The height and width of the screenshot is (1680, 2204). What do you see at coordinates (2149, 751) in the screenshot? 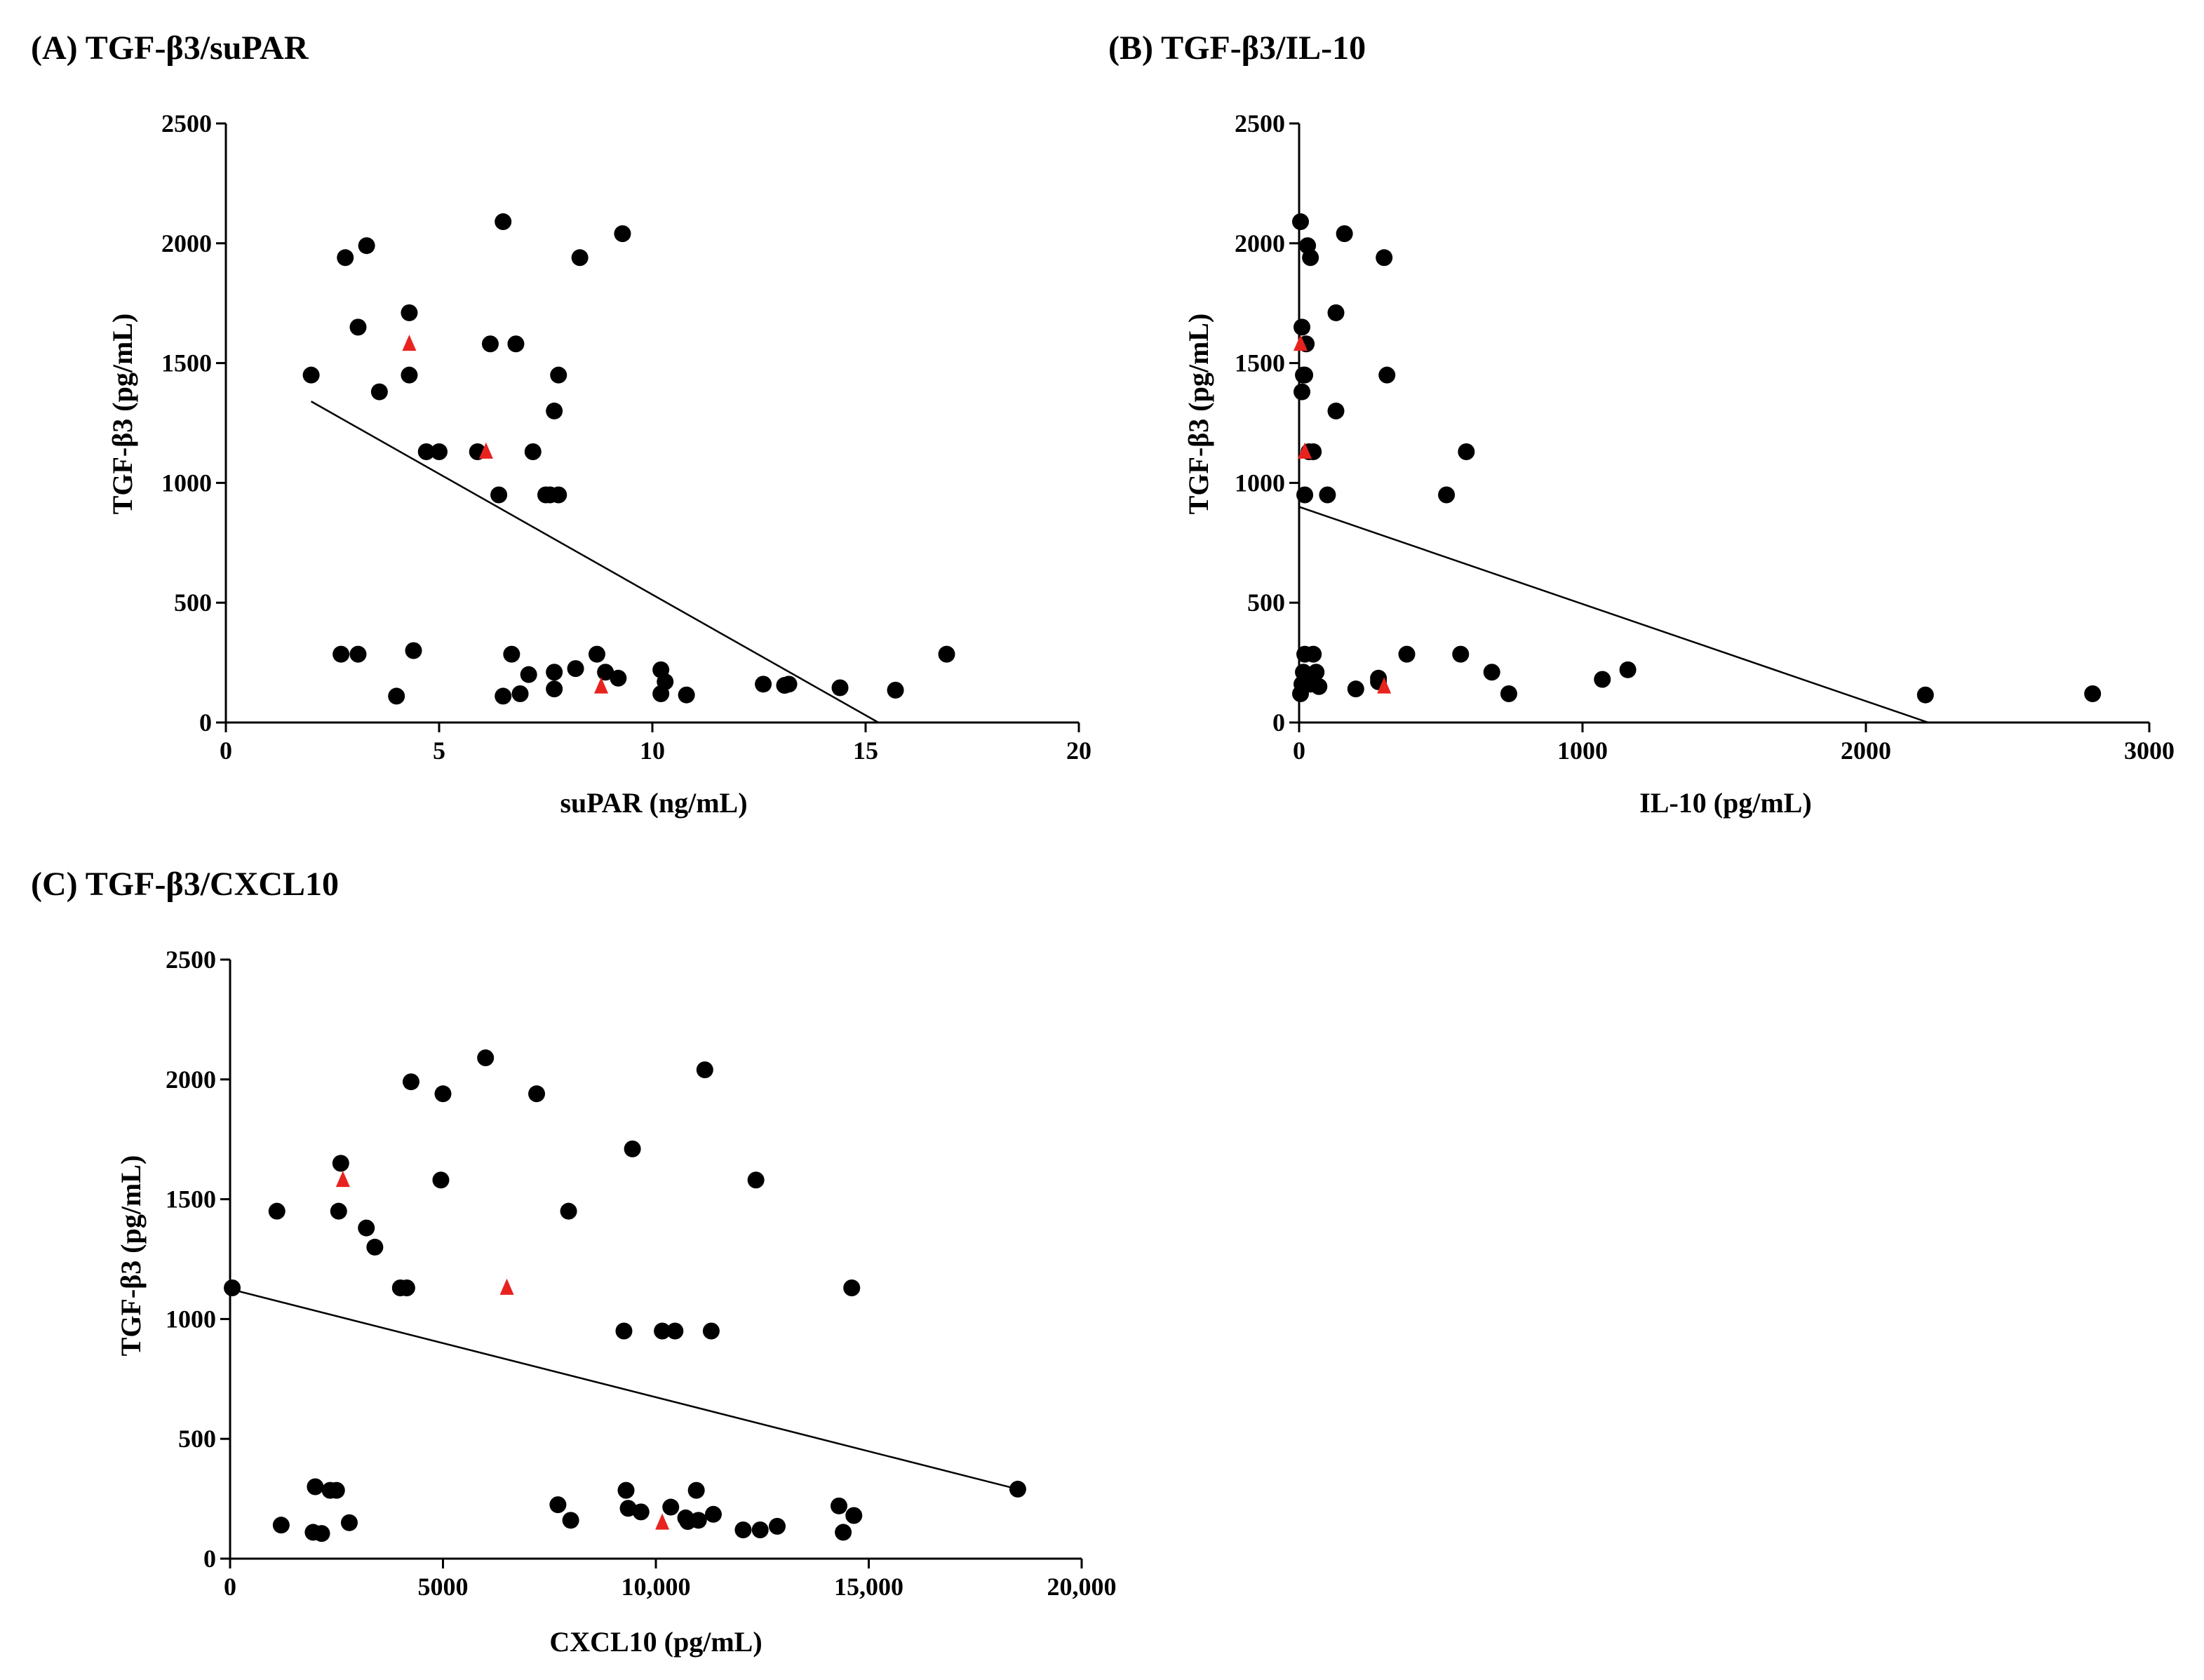
I see `panel-b-x-tick-label: 3000` at bounding box center [2149, 751].